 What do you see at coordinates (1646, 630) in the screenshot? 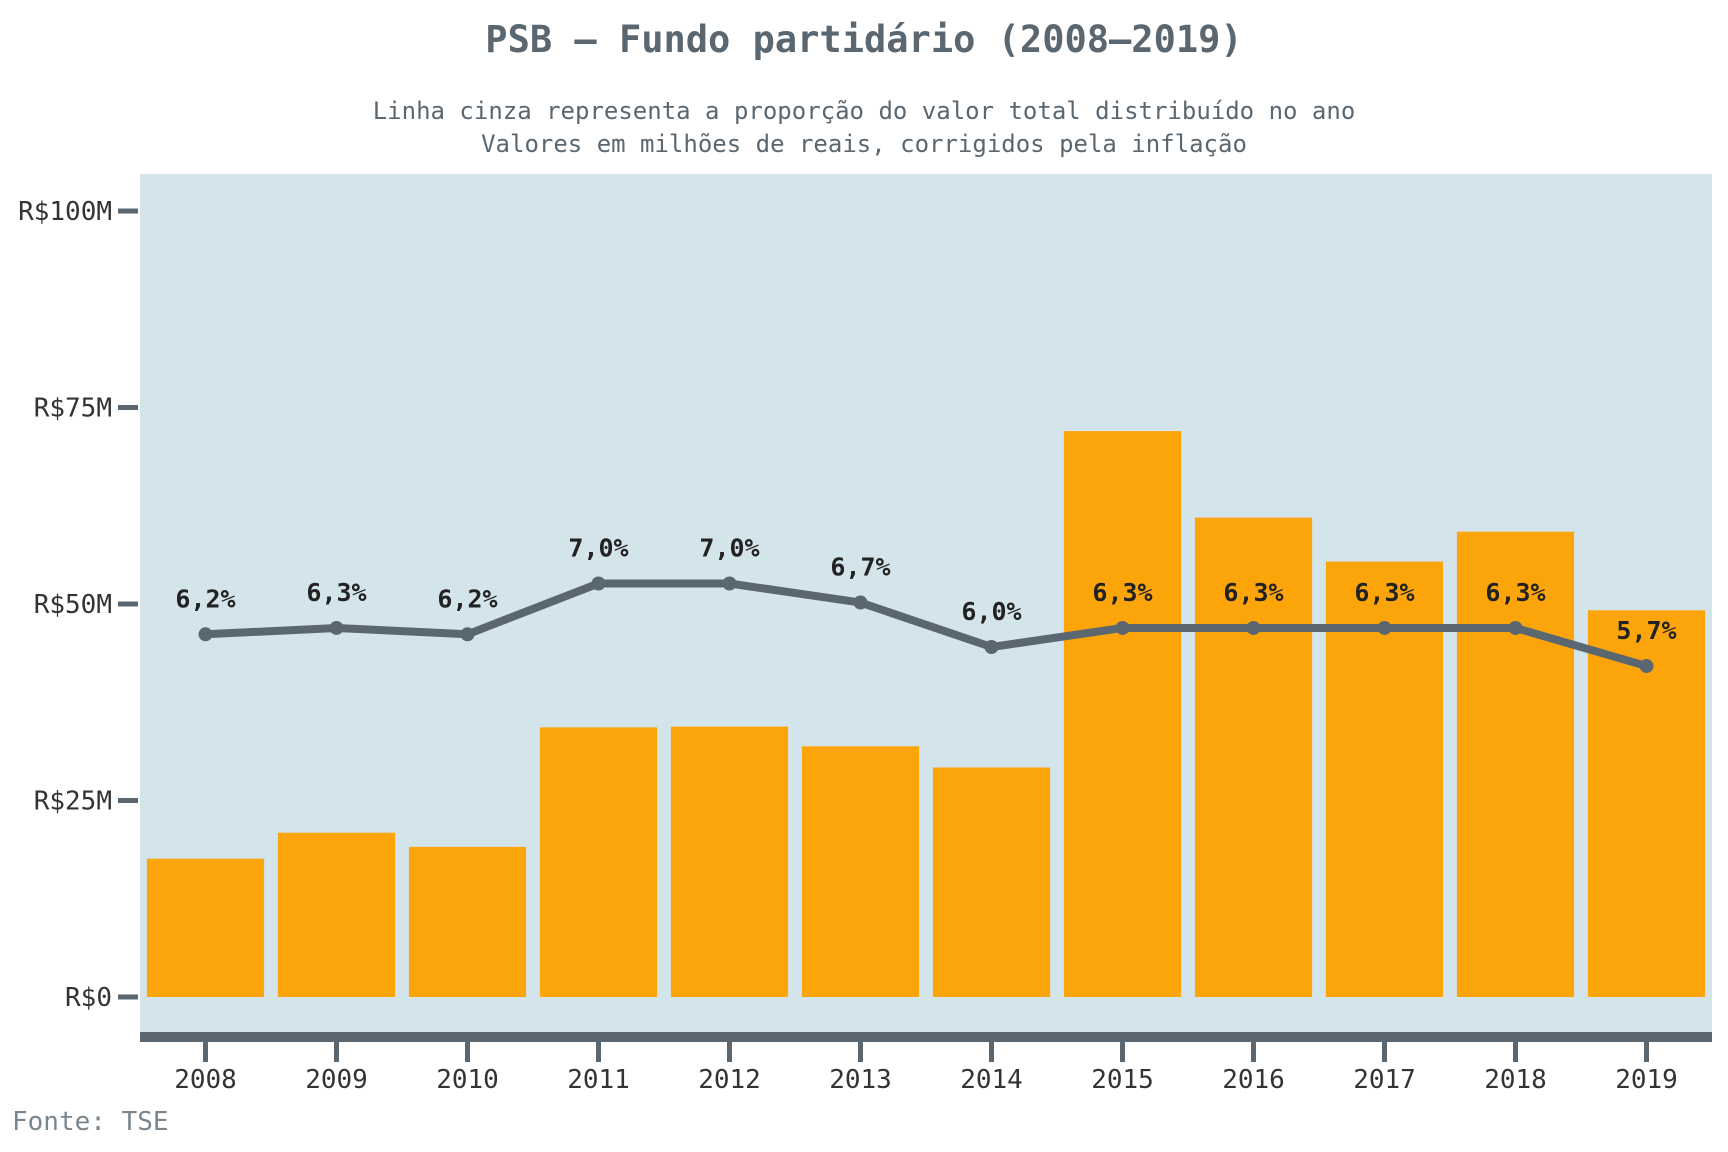
I see `proportion-label: 5,7%` at bounding box center [1646, 630].